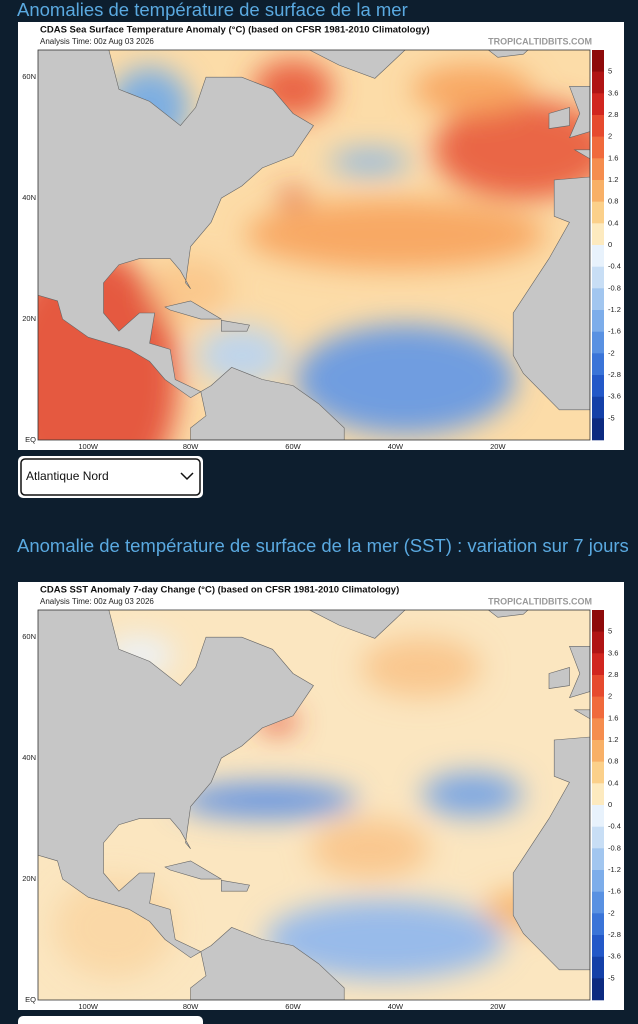 The width and height of the screenshot is (638, 1024). What do you see at coordinates (110, 477) in the screenshot?
I see `dropdown-inner` at bounding box center [110, 477].